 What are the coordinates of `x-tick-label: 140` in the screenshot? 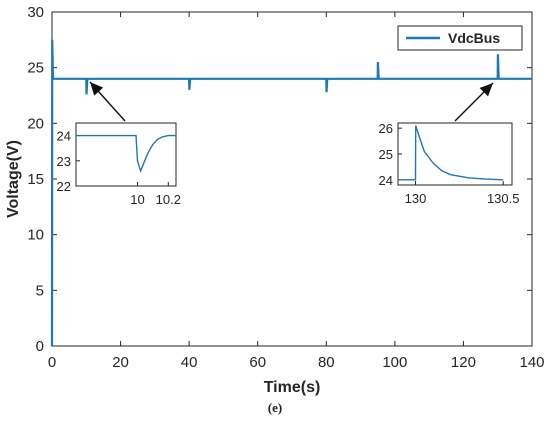 It's located at (531, 362).